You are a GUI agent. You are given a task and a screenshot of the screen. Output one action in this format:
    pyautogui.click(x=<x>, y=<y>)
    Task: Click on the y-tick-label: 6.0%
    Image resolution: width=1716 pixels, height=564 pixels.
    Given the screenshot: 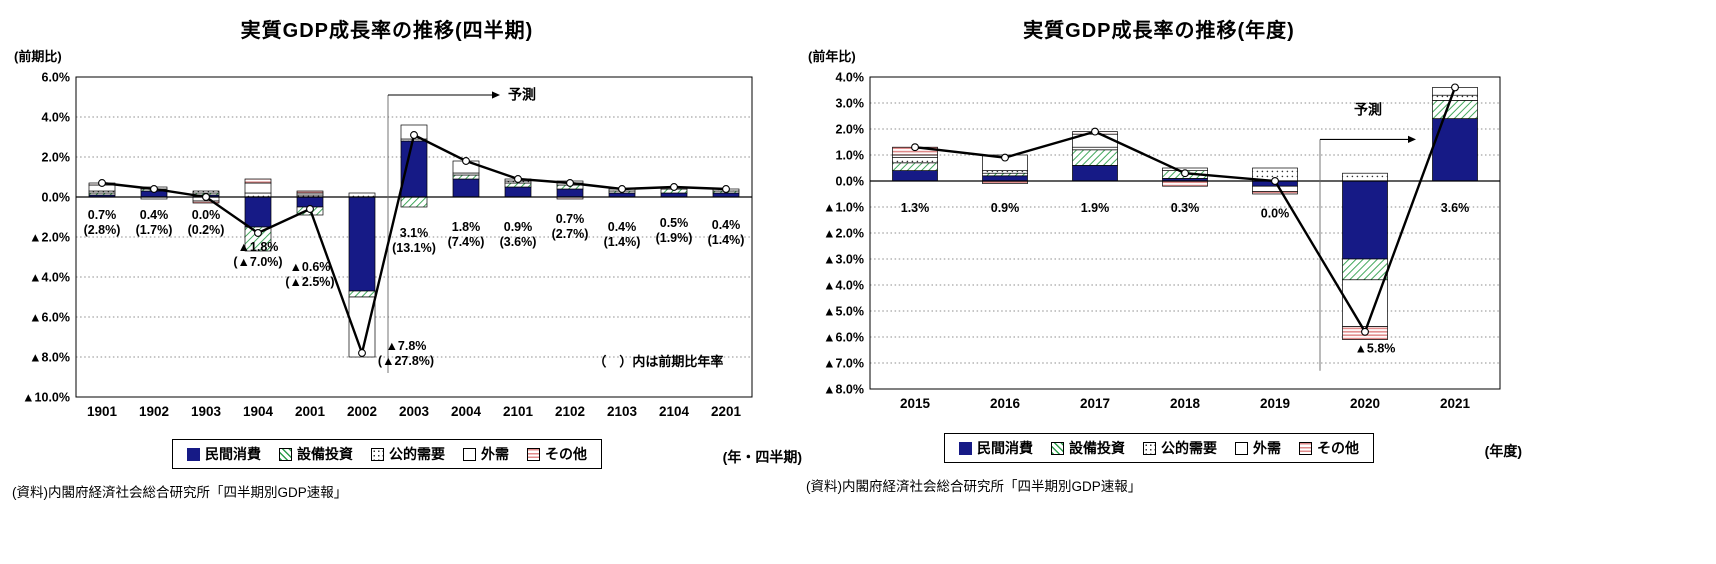 What is the action you would take?
    pyautogui.click(x=56, y=78)
    